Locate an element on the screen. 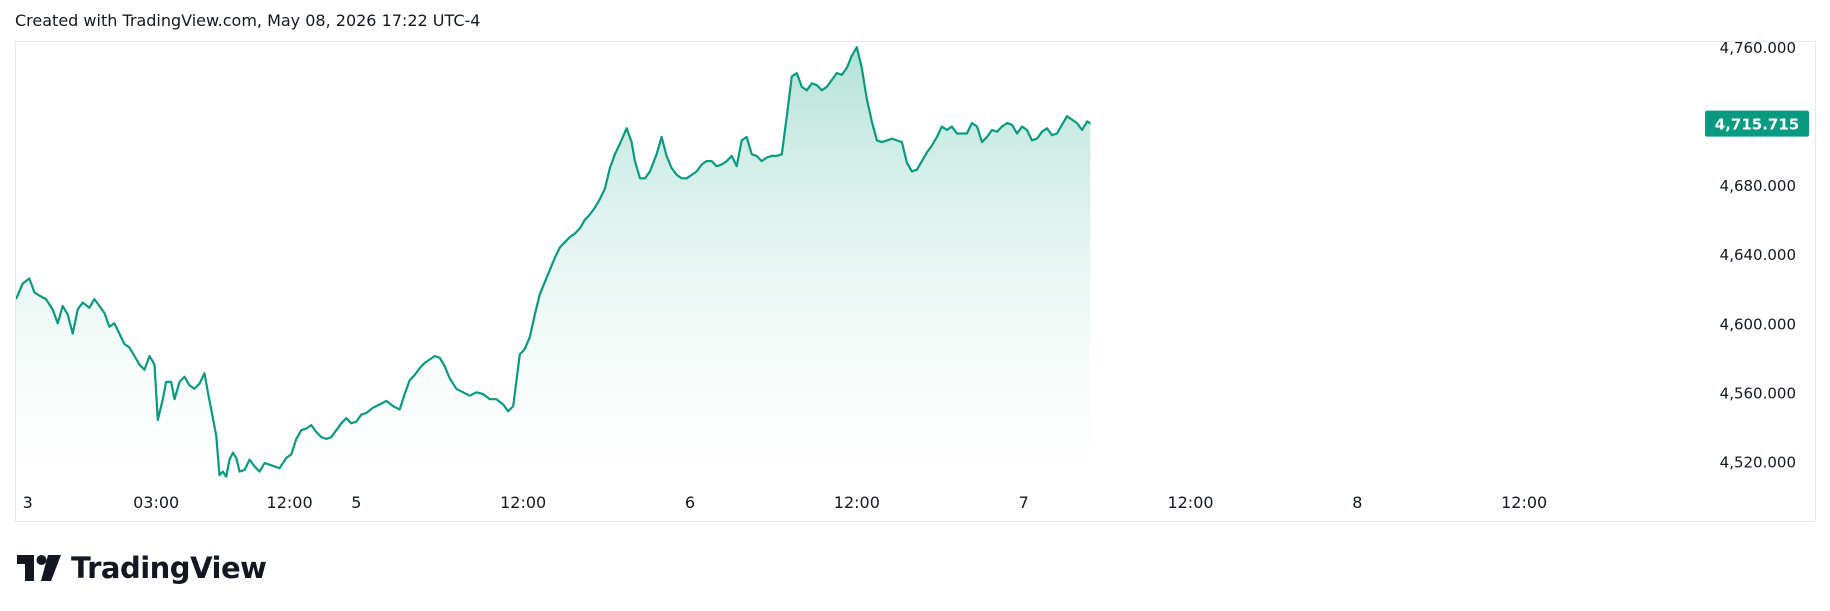 This screenshot has width=1830, height=611. x-tick-label: 7 is located at coordinates (1024, 502).